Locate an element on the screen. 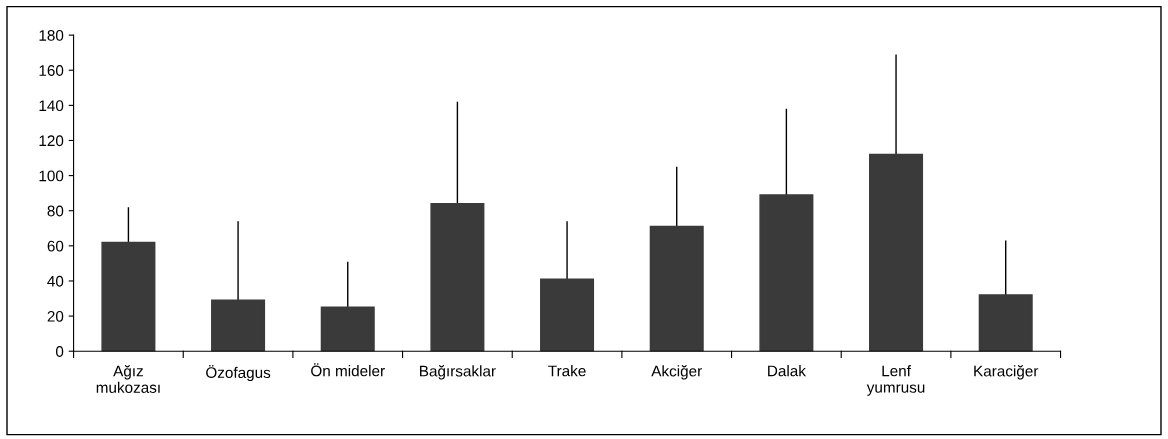  y-tick-label: 20 is located at coordinates (55, 316).